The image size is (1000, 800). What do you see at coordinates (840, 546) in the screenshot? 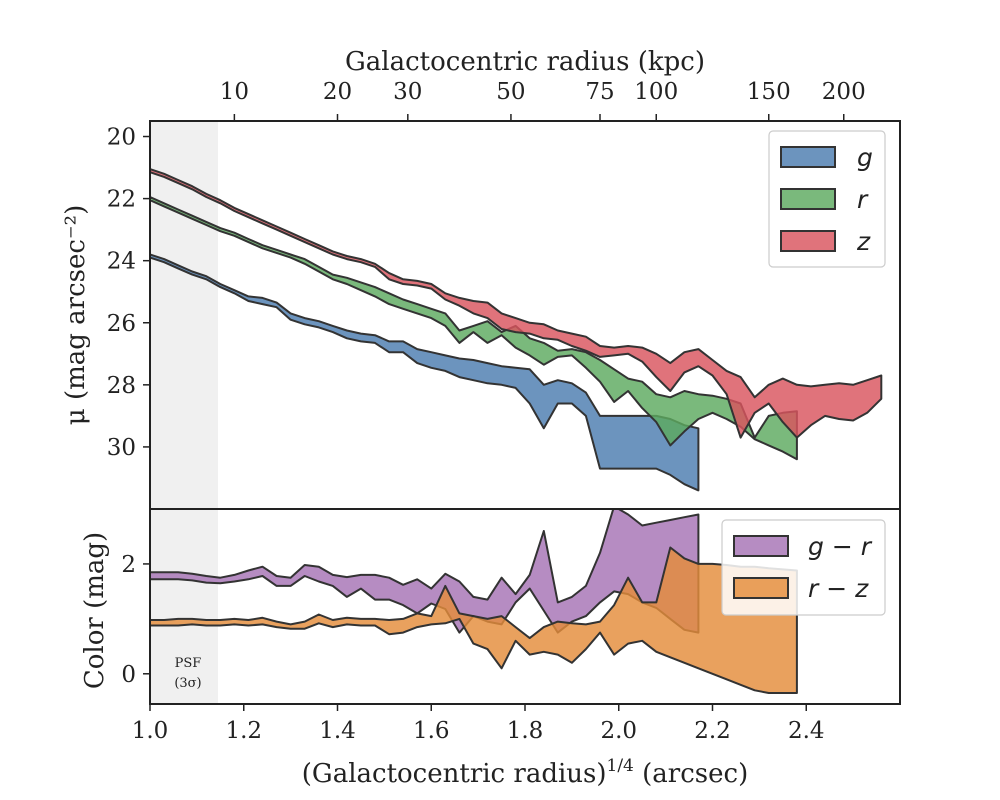
I see `legend-label-g-r: g − r` at bounding box center [840, 546].